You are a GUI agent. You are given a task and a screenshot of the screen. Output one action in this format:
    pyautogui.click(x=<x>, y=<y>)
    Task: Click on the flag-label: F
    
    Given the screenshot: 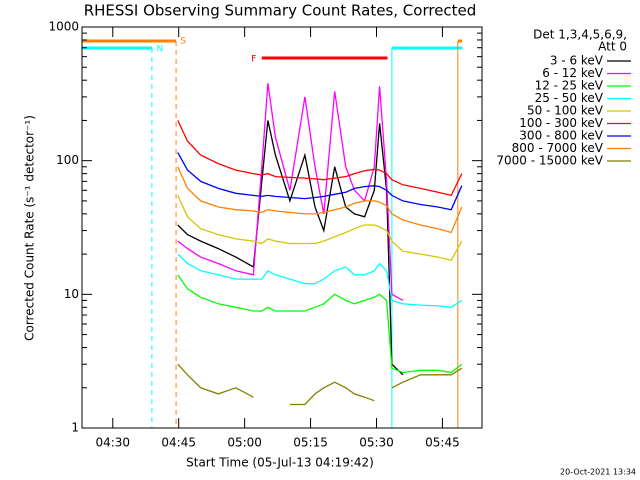 What is the action you would take?
    pyautogui.click(x=253, y=60)
    